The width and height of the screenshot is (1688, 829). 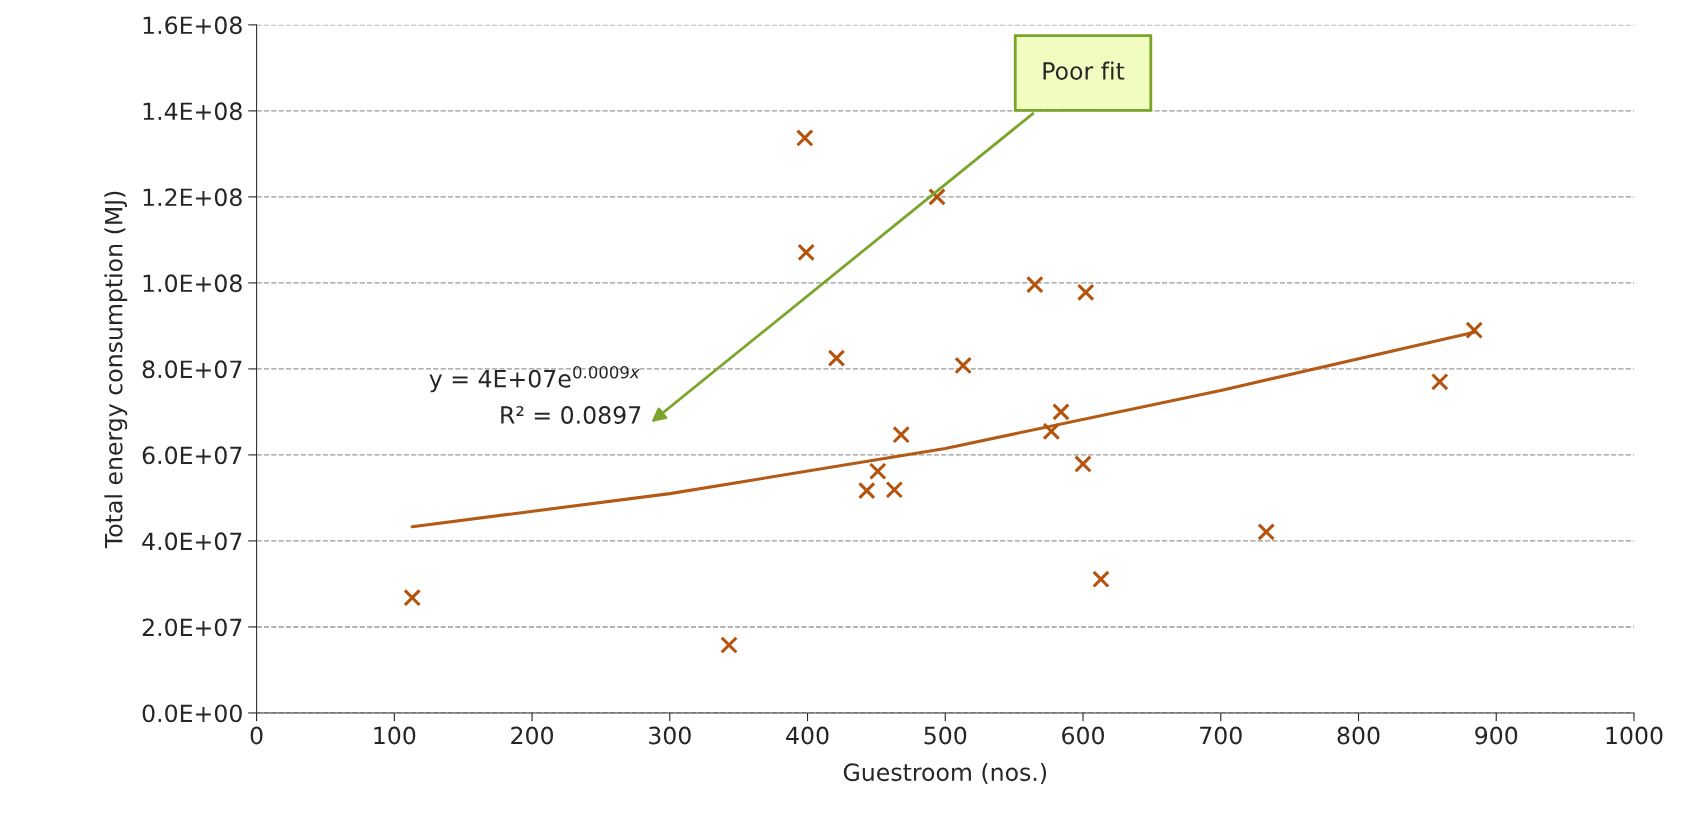 What do you see at coordinates (192, 25) in the screenshot?
I see `y-tick-label: 1.6E+08` at bounding box center [192, 25].